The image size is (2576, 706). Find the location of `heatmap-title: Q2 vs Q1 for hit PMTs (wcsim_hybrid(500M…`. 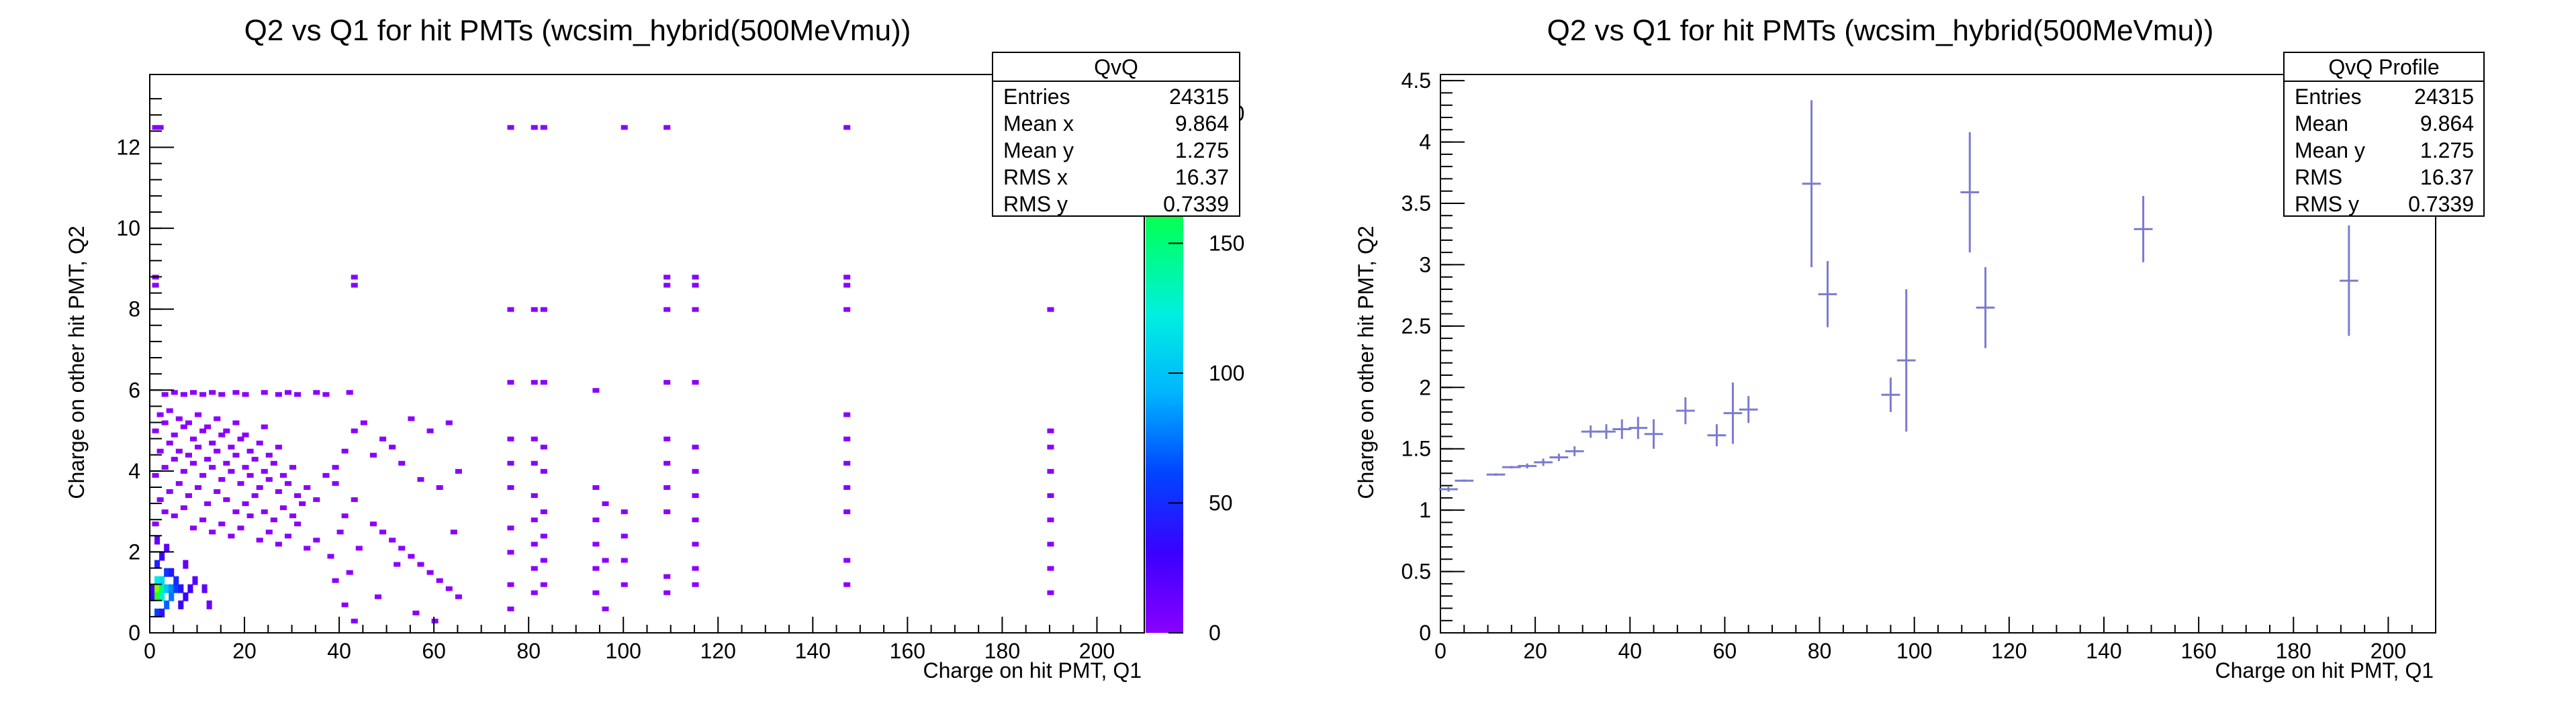

heatmap-title: Q2 vs Q1 for hit PMTs (wcsim_hybrid(500M… is located at coordinates (577, 31).